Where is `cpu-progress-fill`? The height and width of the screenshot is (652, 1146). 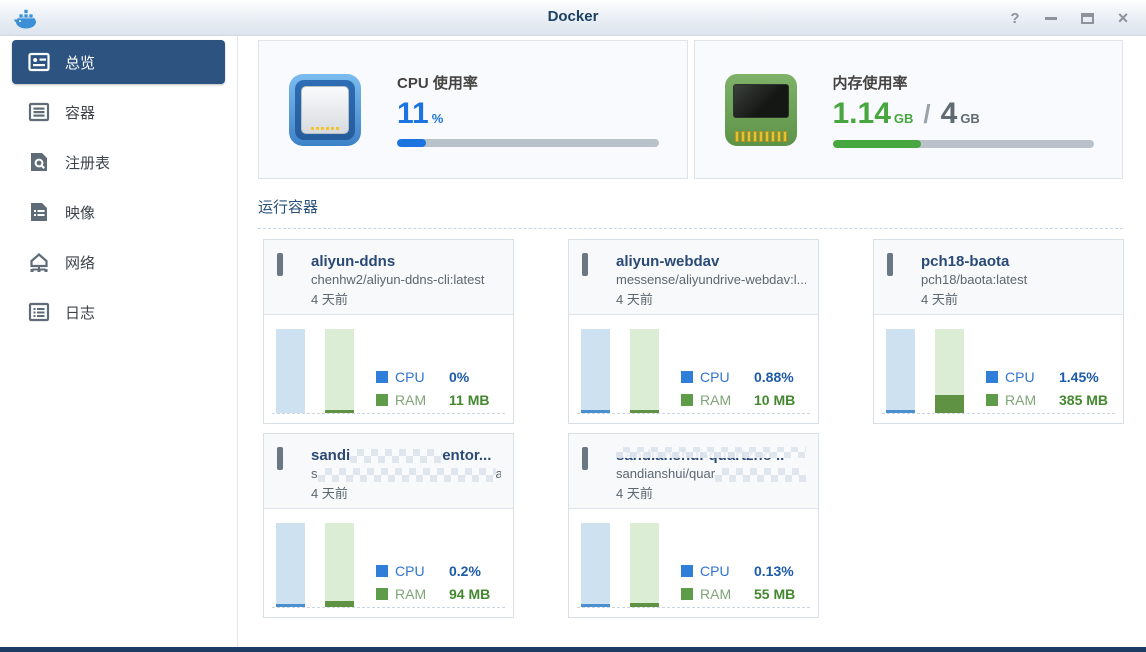 cpu-progress-fill is located at coordinates (411, 143).